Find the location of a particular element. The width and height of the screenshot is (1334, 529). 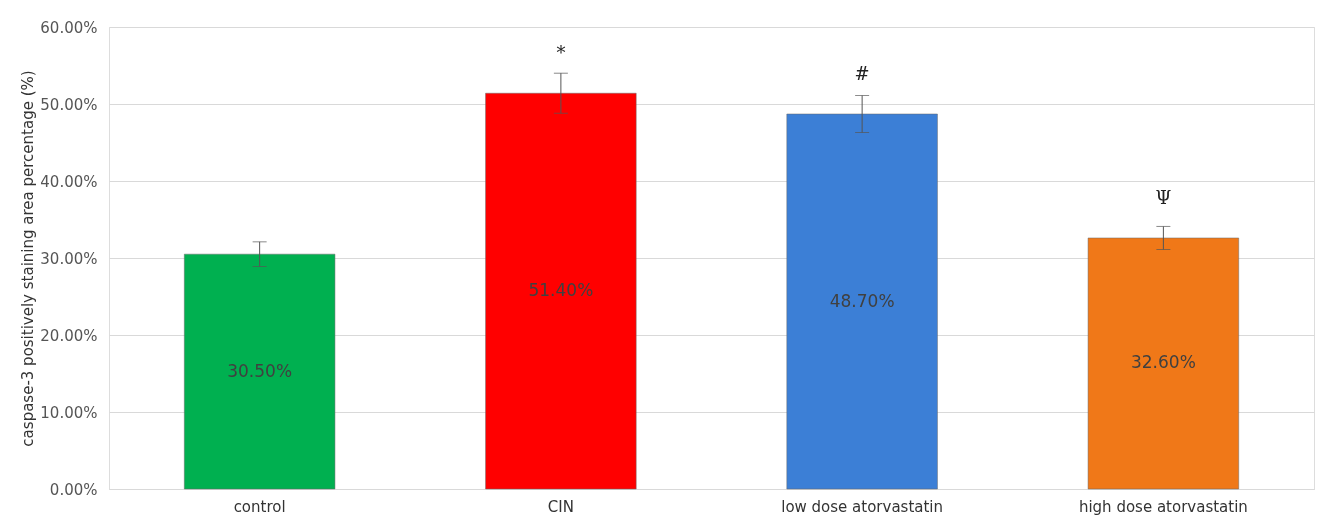

y-tick-label: 30.00% is located at coordinates (69, 258).